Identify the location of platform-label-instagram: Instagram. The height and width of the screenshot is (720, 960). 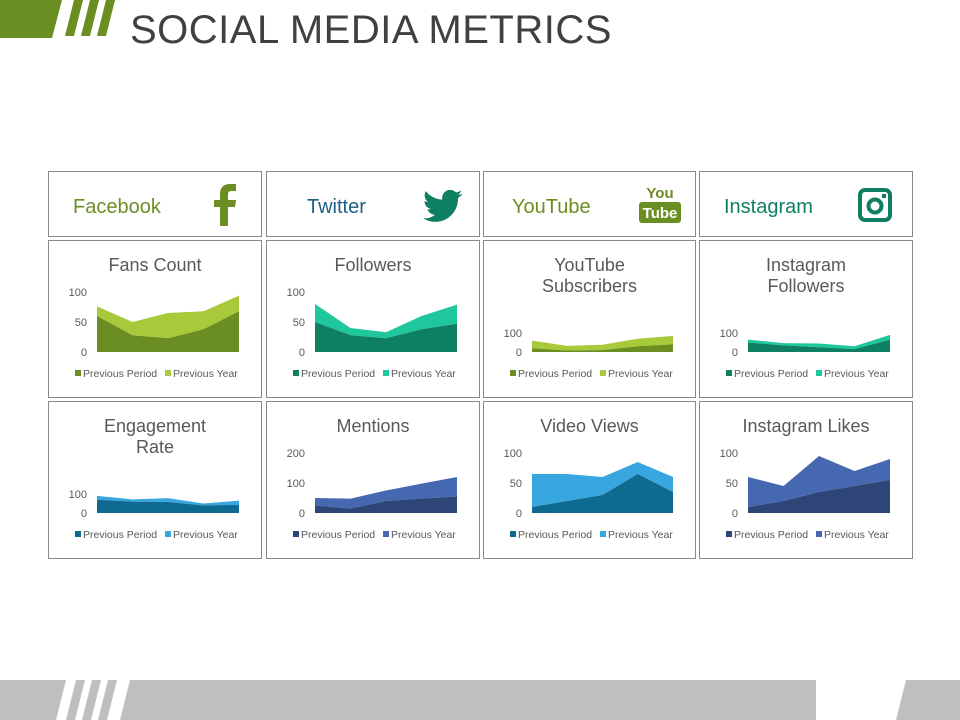
(768, 207).